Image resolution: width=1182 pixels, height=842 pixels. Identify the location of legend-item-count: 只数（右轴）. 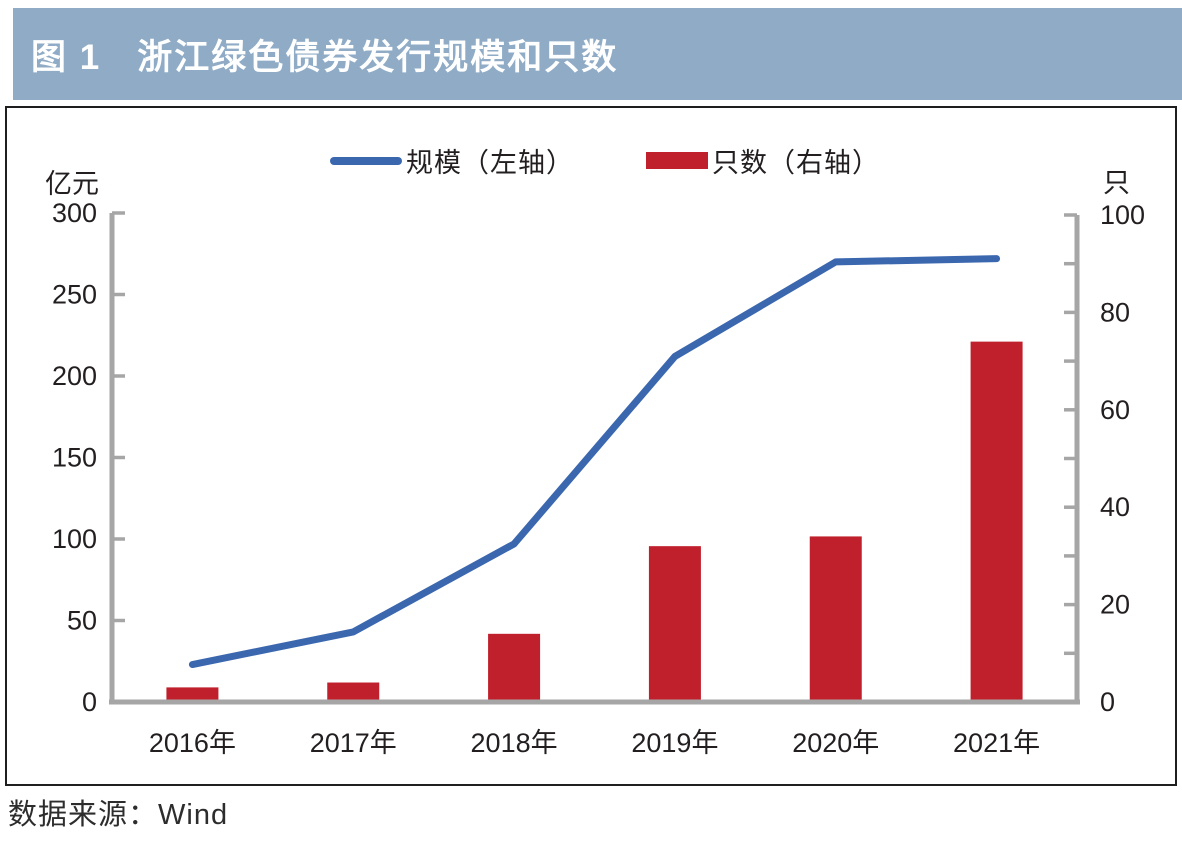
(763, 160).